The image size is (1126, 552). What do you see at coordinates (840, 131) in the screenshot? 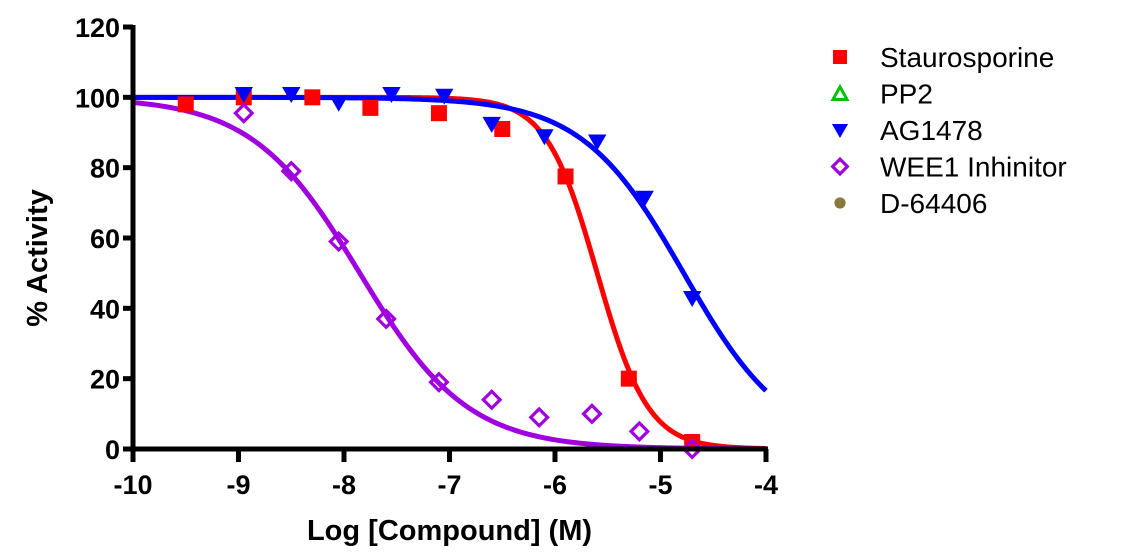
I see `legend-marker-ag1478` at bounding box center [840, 131].